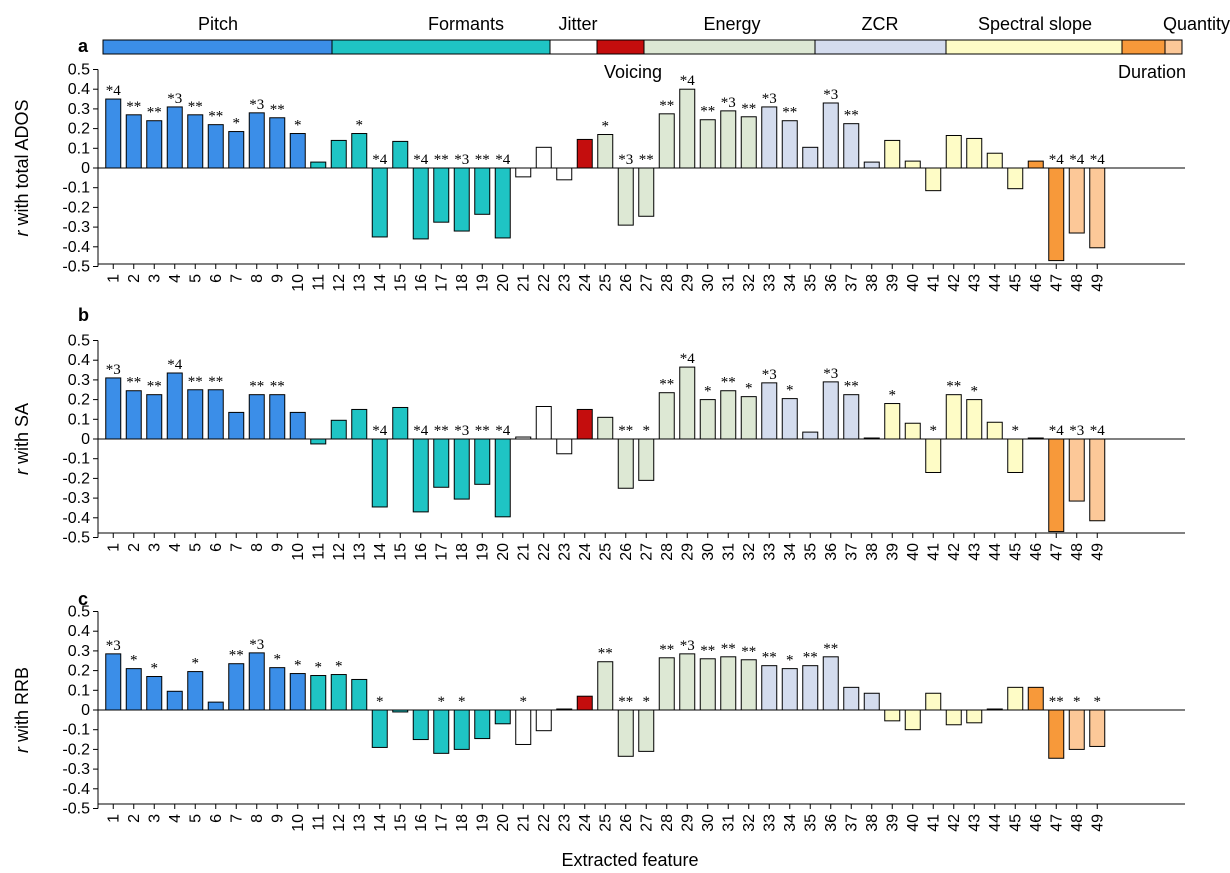 This screenshot has height=873, width=1230. What do you see at coordinates (441, 823) in the screenshot?
I see `x-tick-label: 17` at bounding box center [441, 823].